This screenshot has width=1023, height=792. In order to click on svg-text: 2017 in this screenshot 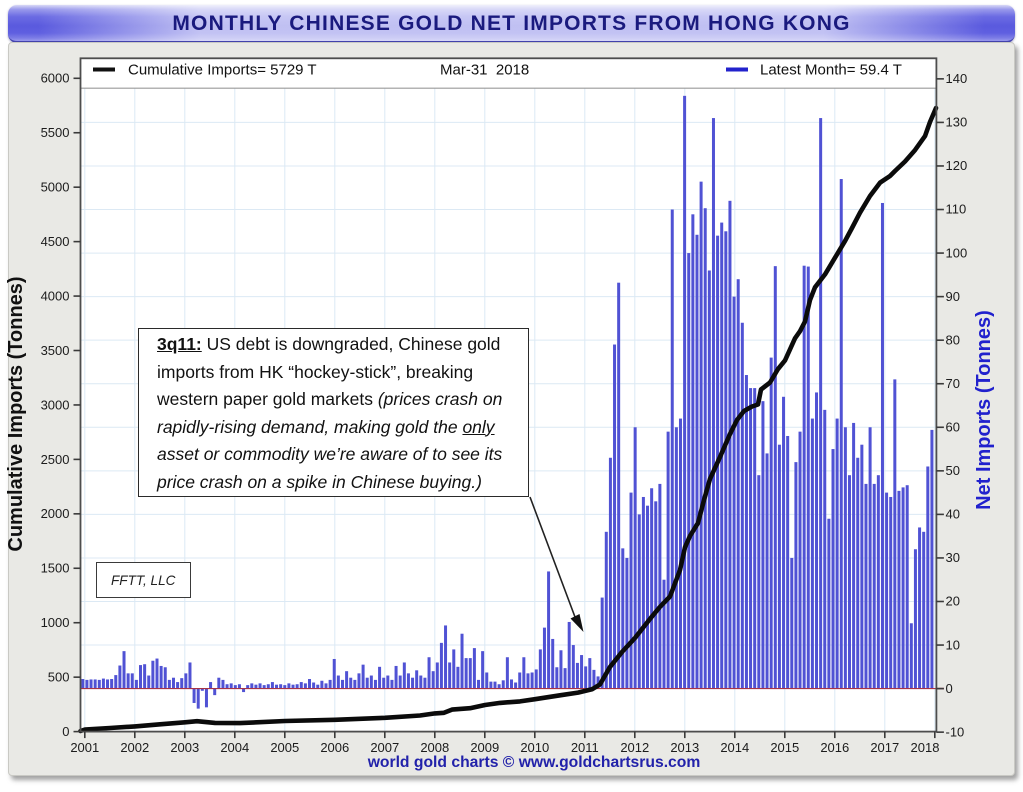, I will do `click(884, 747)`.